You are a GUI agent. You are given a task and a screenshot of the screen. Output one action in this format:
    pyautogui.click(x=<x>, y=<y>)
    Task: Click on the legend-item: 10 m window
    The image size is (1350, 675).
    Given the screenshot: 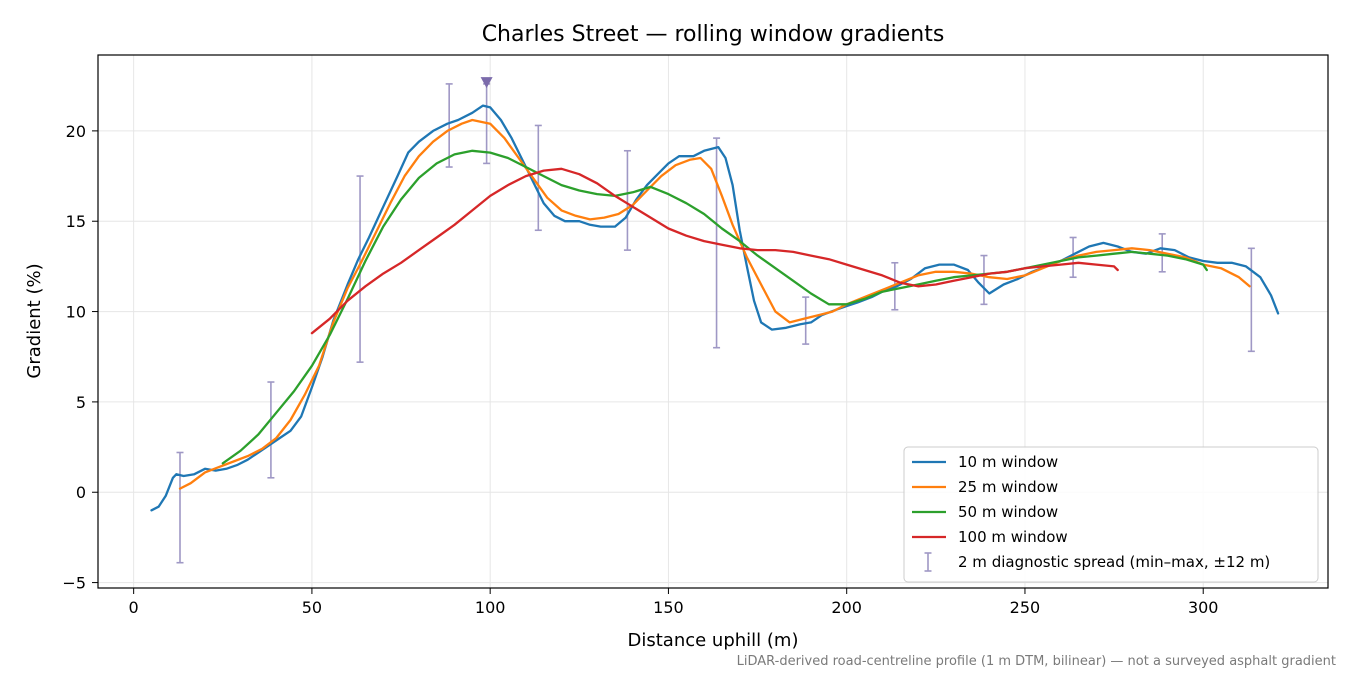 What is the action you would take?
    pyautogui.click(x=985, y=462)
    